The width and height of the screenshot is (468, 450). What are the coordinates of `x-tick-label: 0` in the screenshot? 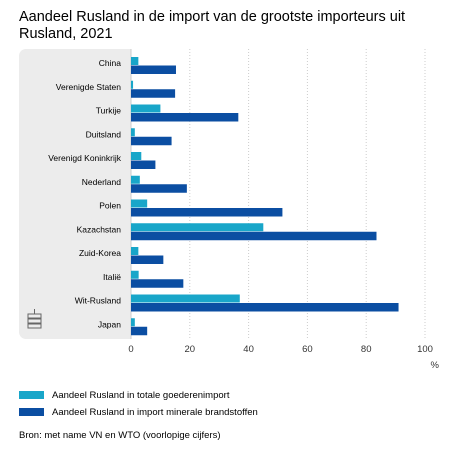 It's located at (130, 349).